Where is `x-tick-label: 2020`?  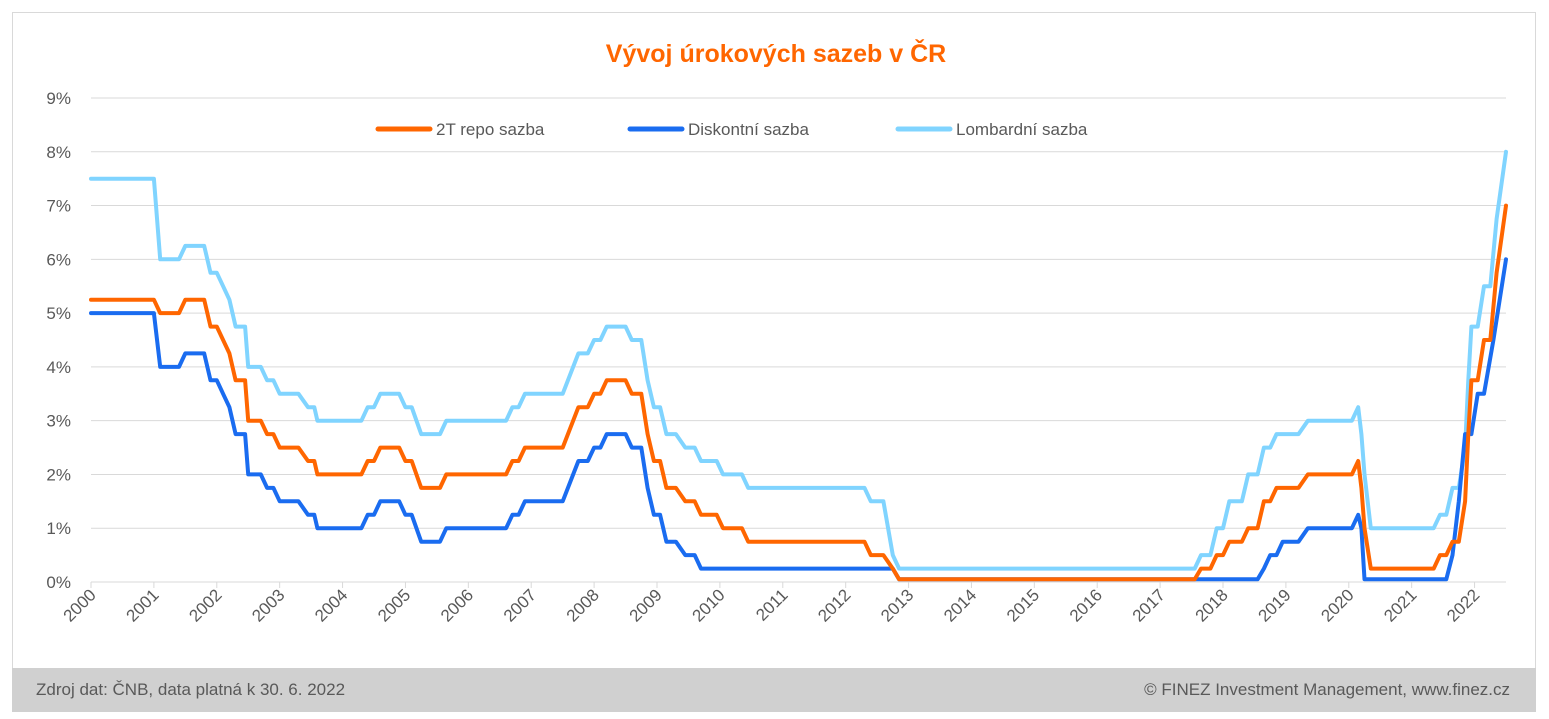
x-tick-label: 2020 is located at coordinates (1337, 605).